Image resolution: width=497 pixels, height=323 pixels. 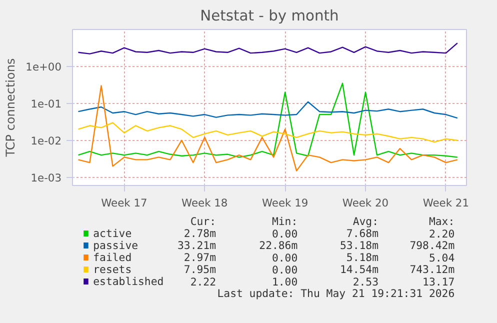 I want to click on text: 2.78m 0.00 7.68m 2.20, so click(x=319, y=233).